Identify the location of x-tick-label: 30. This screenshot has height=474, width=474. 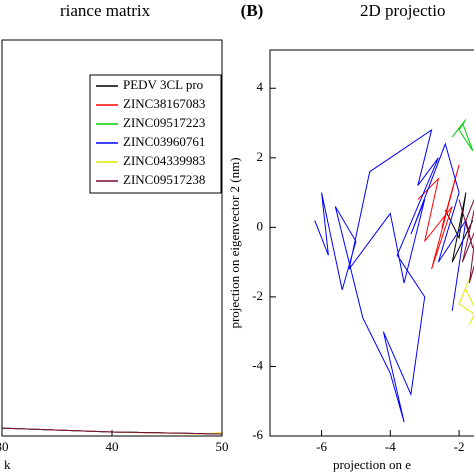
(4, 446).